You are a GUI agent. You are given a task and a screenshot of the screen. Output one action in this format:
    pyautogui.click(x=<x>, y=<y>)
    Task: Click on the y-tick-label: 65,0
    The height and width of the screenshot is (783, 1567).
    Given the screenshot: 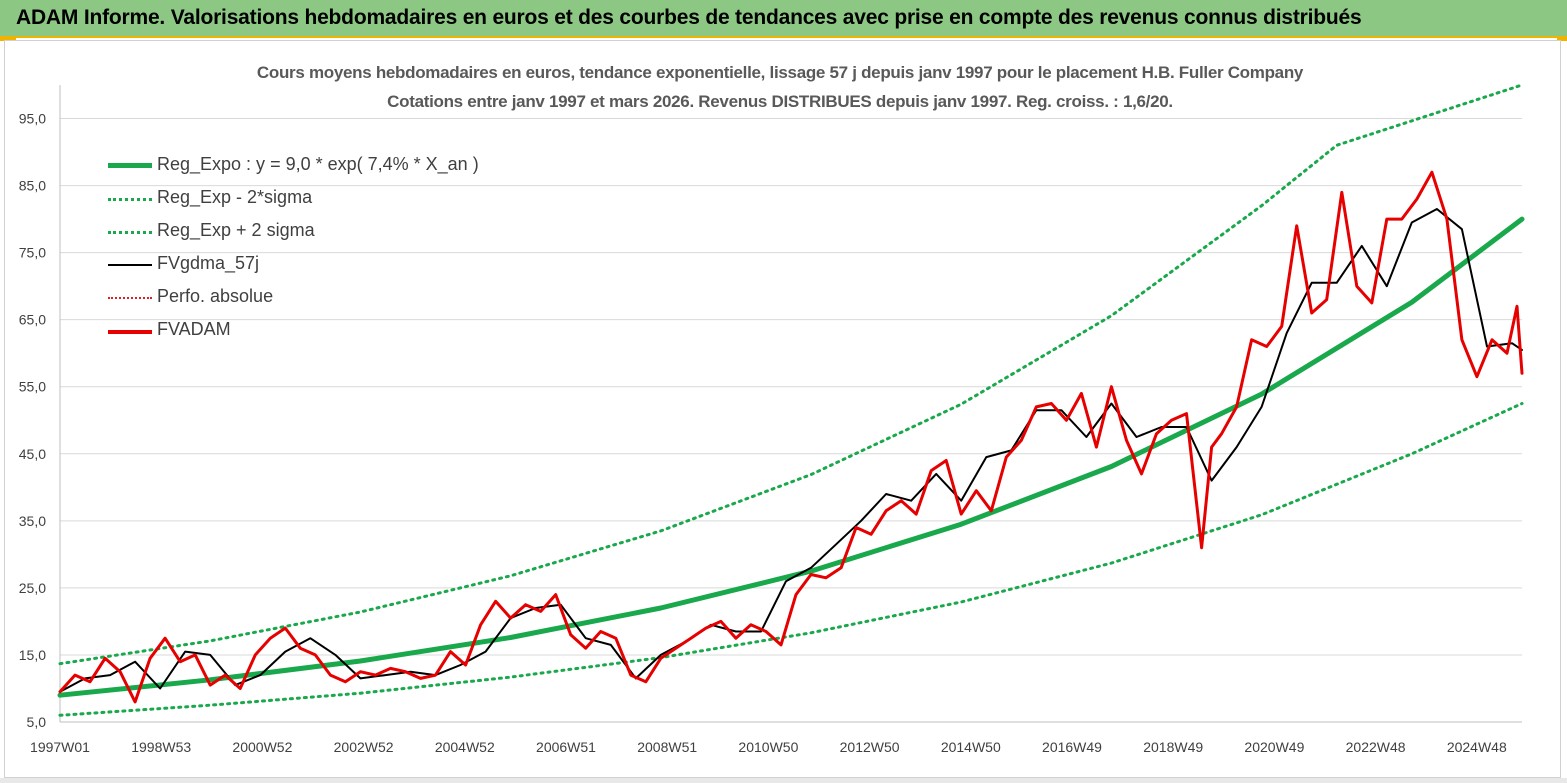 What is the action you would take?
    pyautogui.click(x=32, y=320)
    